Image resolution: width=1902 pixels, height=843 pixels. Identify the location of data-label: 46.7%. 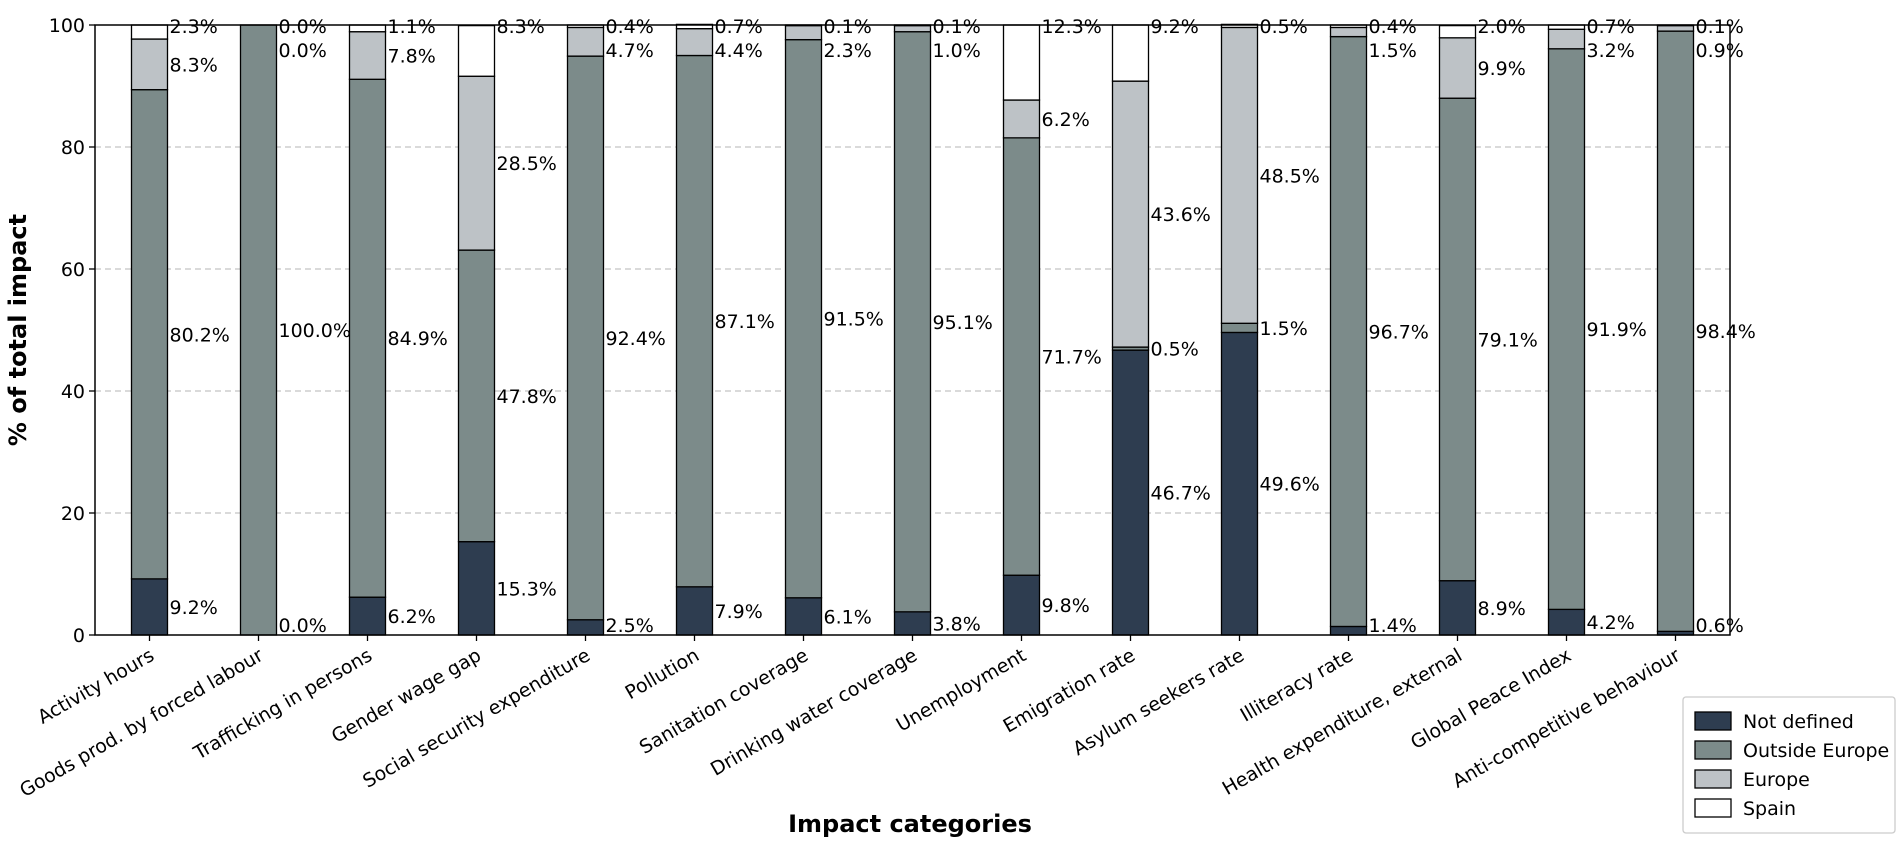
(1181, 494).